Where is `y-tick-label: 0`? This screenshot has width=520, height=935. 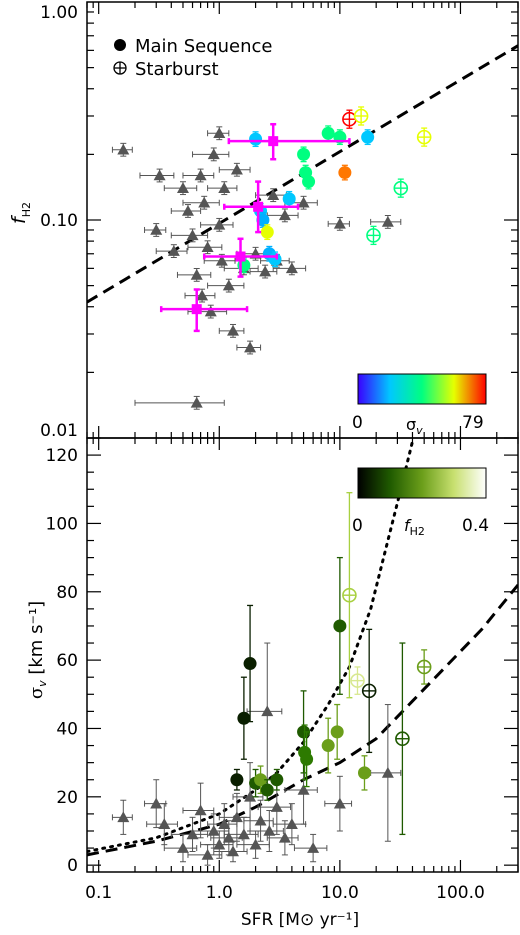 y-tick-label: 0 is located at coordinates (72, 866).